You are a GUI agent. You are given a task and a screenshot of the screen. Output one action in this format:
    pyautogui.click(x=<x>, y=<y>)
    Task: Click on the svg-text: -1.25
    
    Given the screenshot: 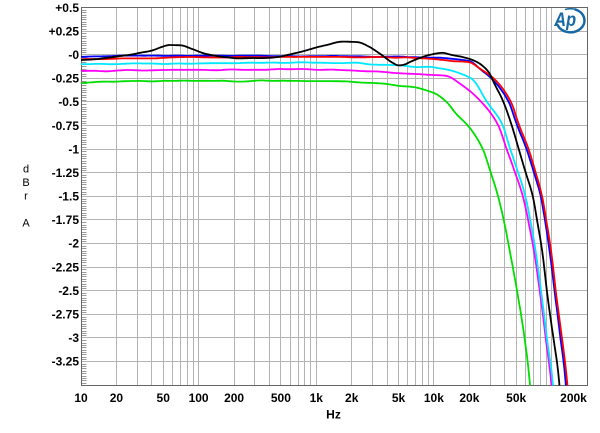 What is the action you would take?
    pyautogui.click(x=66, y=173)
    